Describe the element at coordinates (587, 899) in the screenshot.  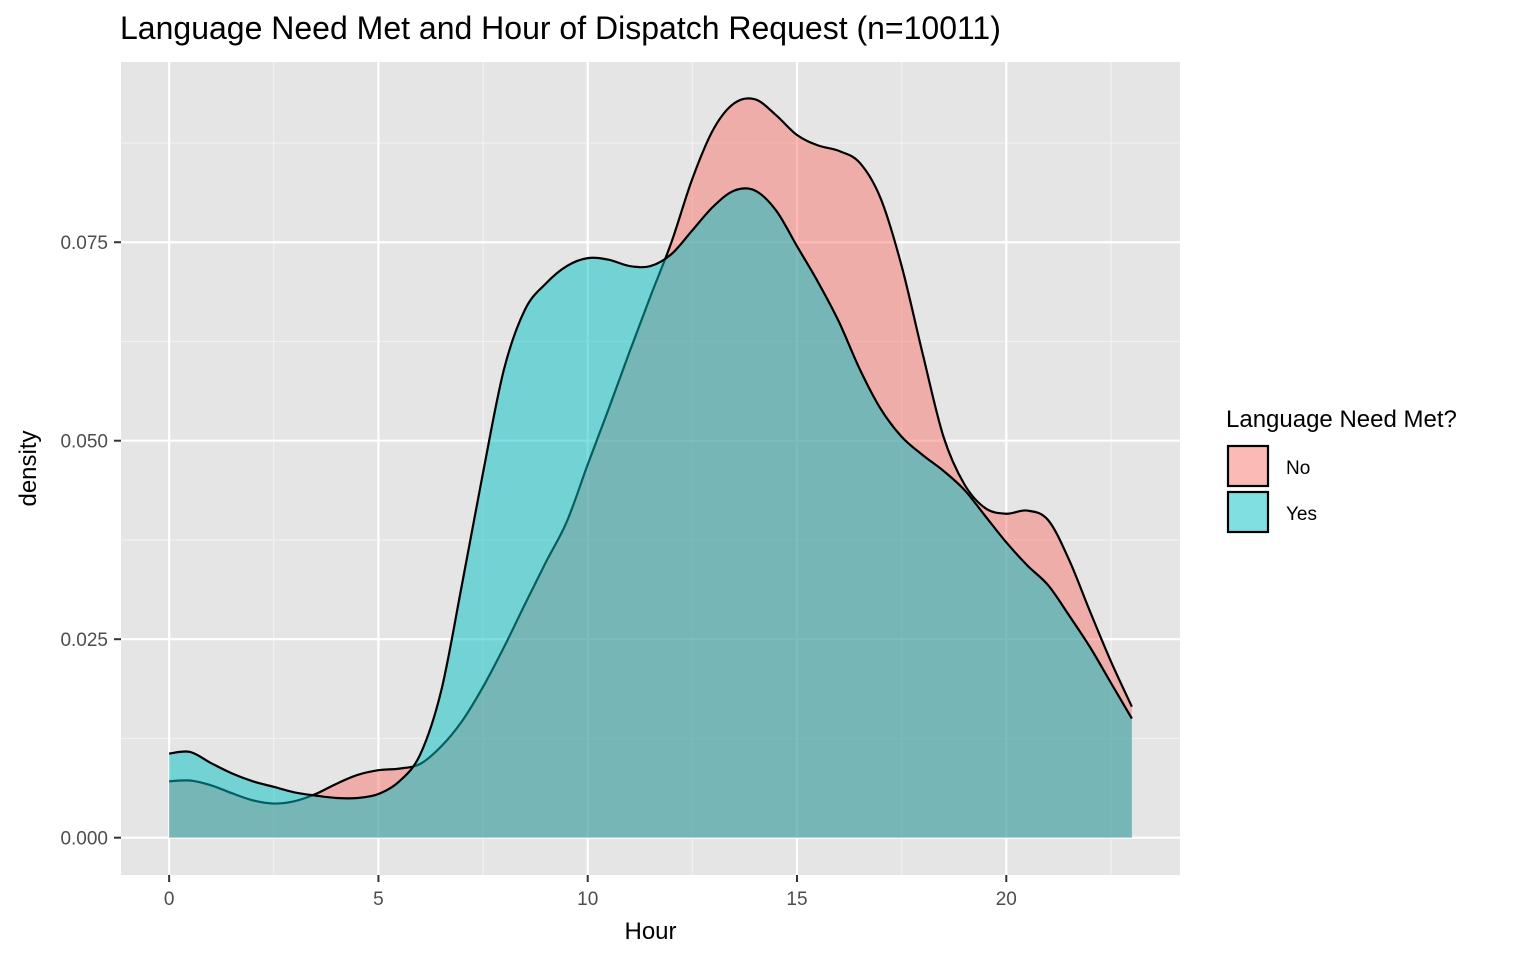
I see `x-tick-label: 10` at that location.